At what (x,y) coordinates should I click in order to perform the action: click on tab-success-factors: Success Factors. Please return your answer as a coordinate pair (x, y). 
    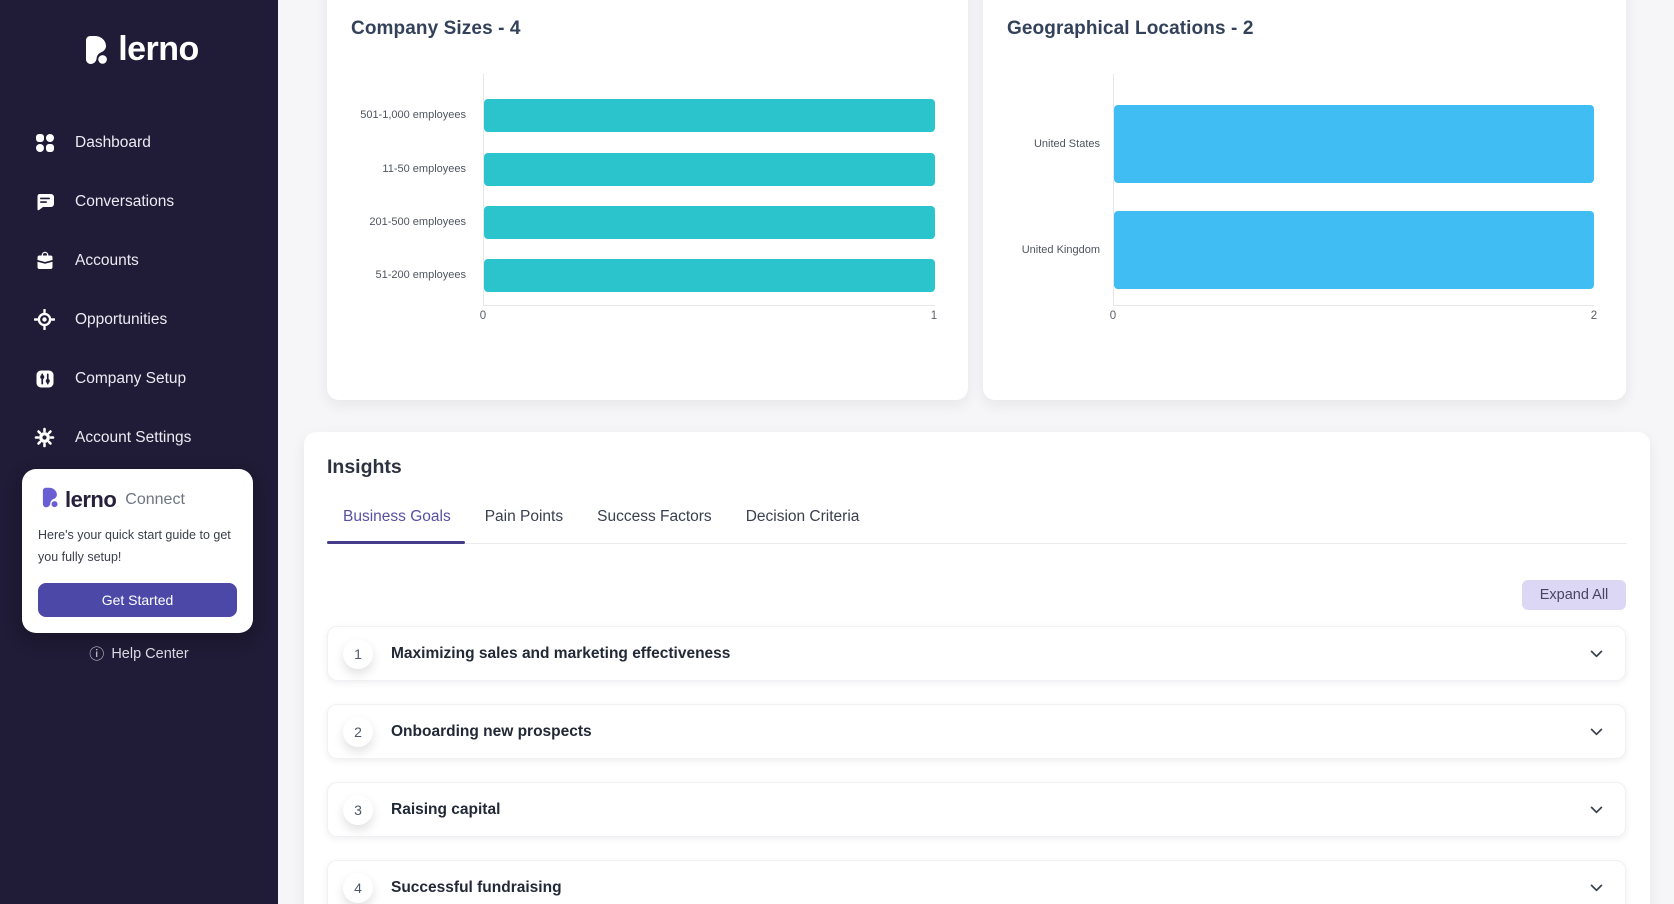
    Looking at the image, I should click on (654, 516).